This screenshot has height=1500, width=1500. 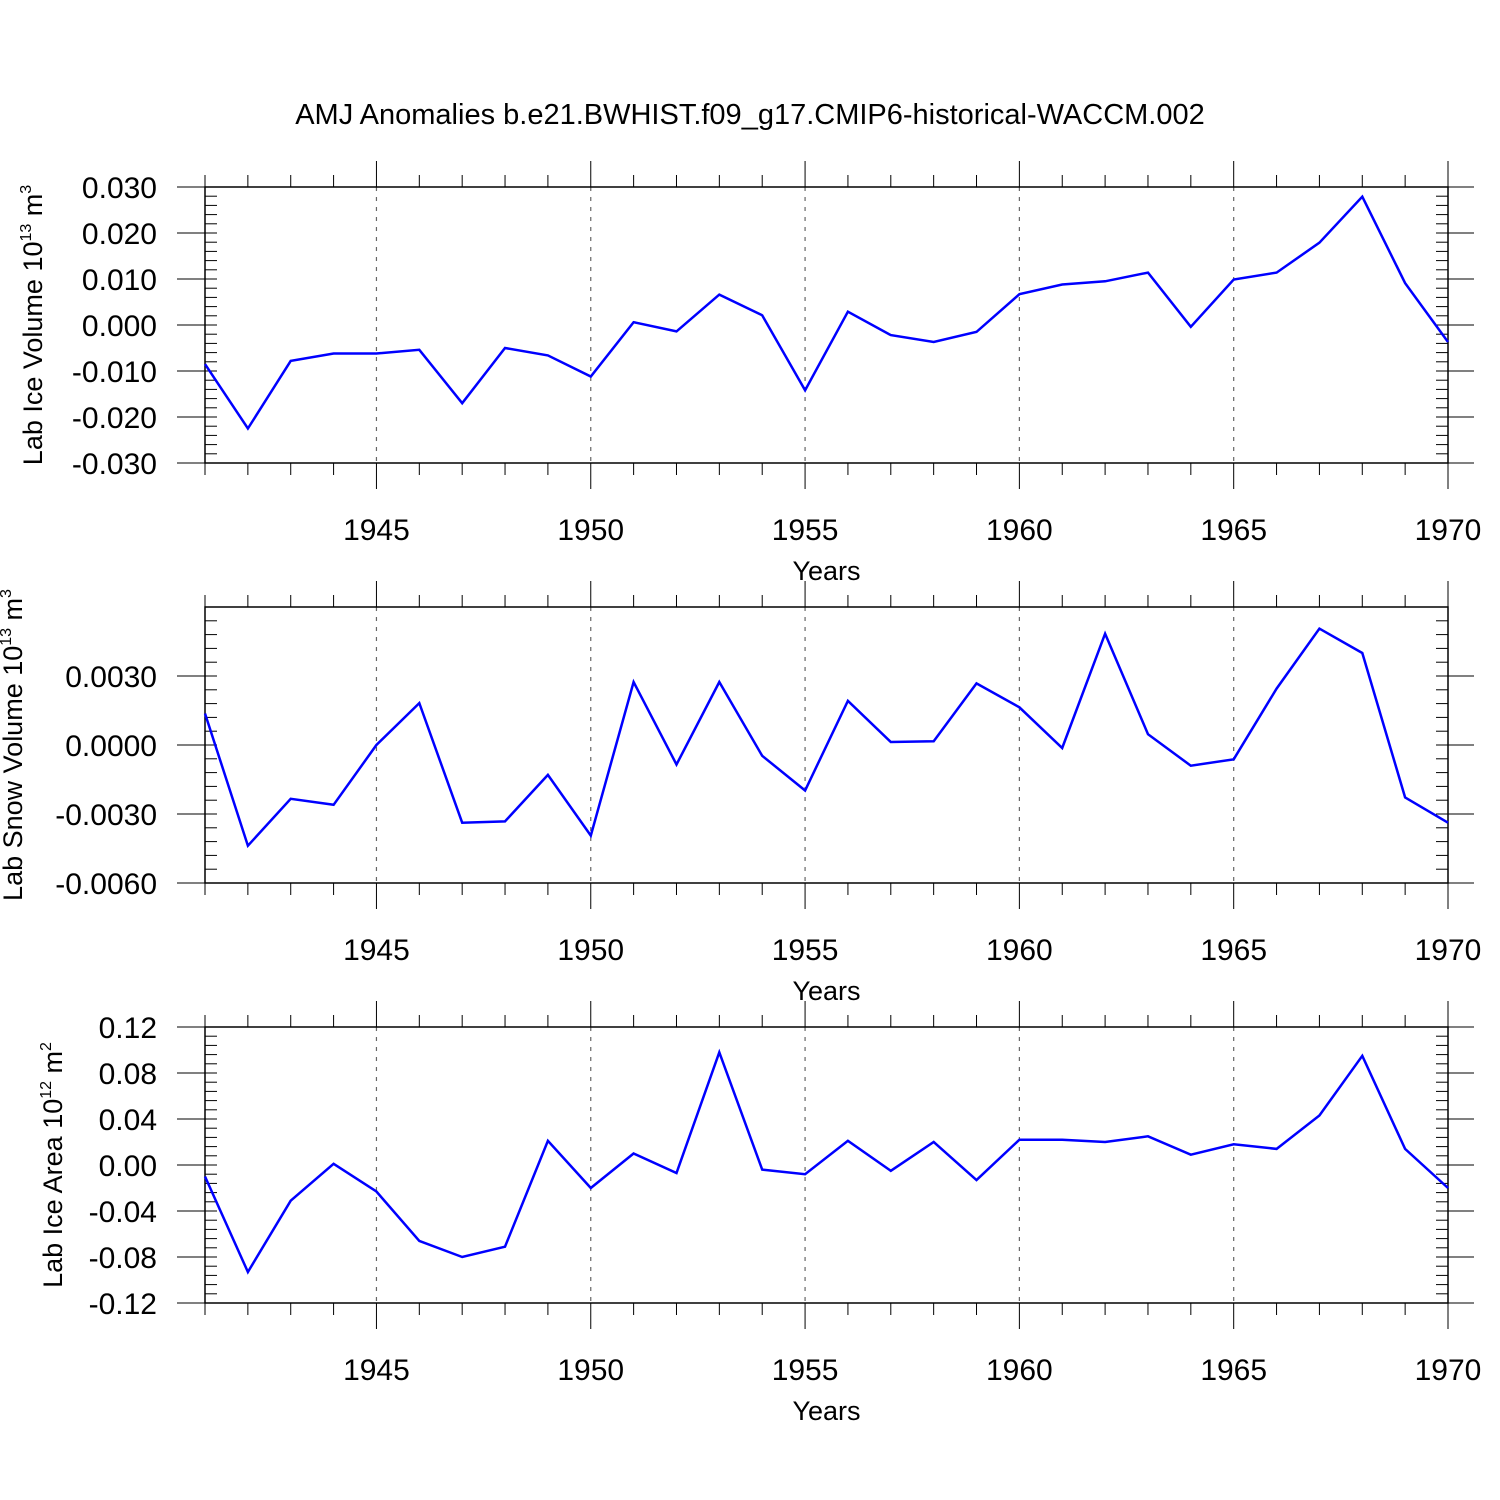 I want to click on y-tick-label: 0.000, so click(x=119, y=326).